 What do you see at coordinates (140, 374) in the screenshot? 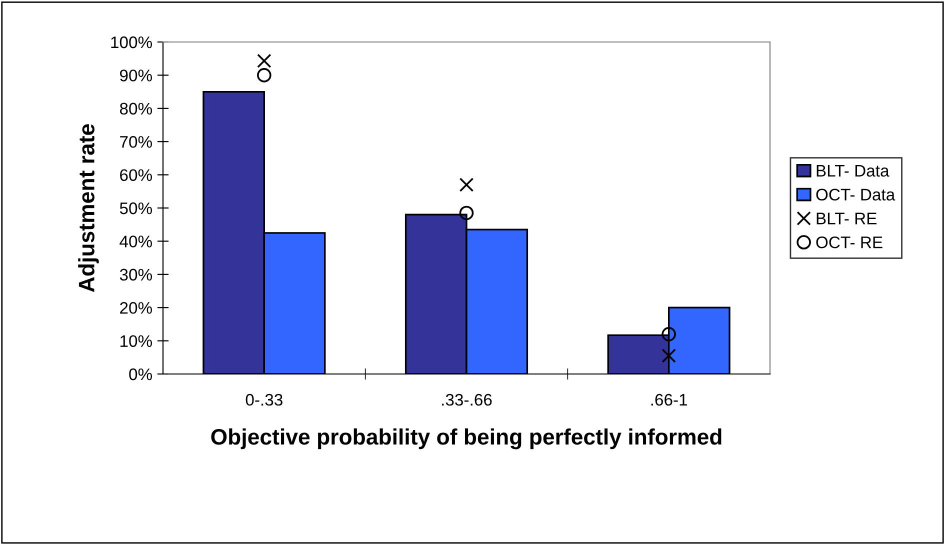
I see `y-tick-label: 0%` at bounding box center [140, 374].